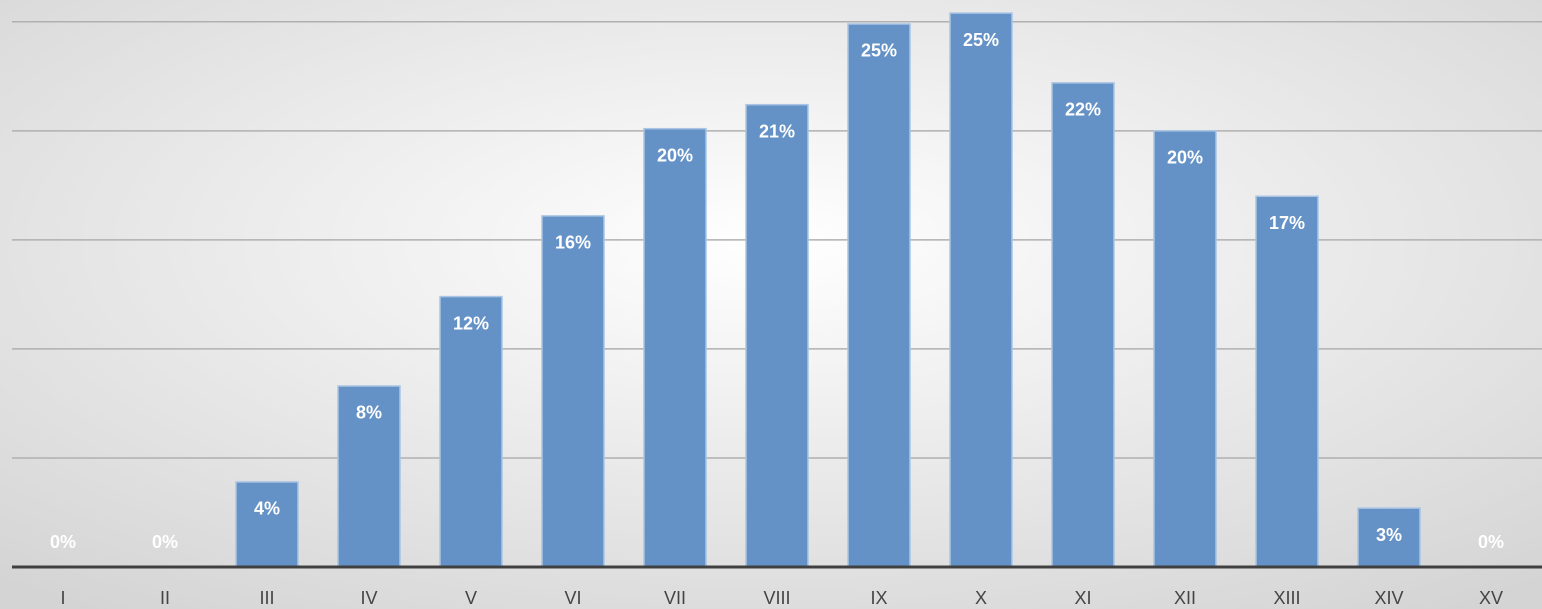 The height and width of the screenshot is (609, 1542). What do you see at coordinates (573, 243) in the screenshot?
I see `value-label: 16%` at bounding box center [573, 243].